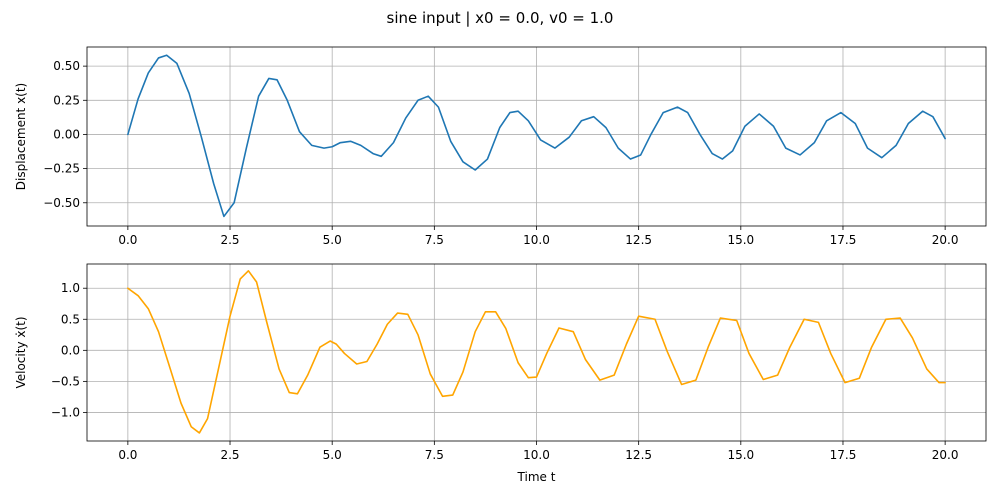  What do you see at coordinates (61, 203) in the screenshot?
I see `y-tick-label: −0.50` at bounding box center [61, 203].